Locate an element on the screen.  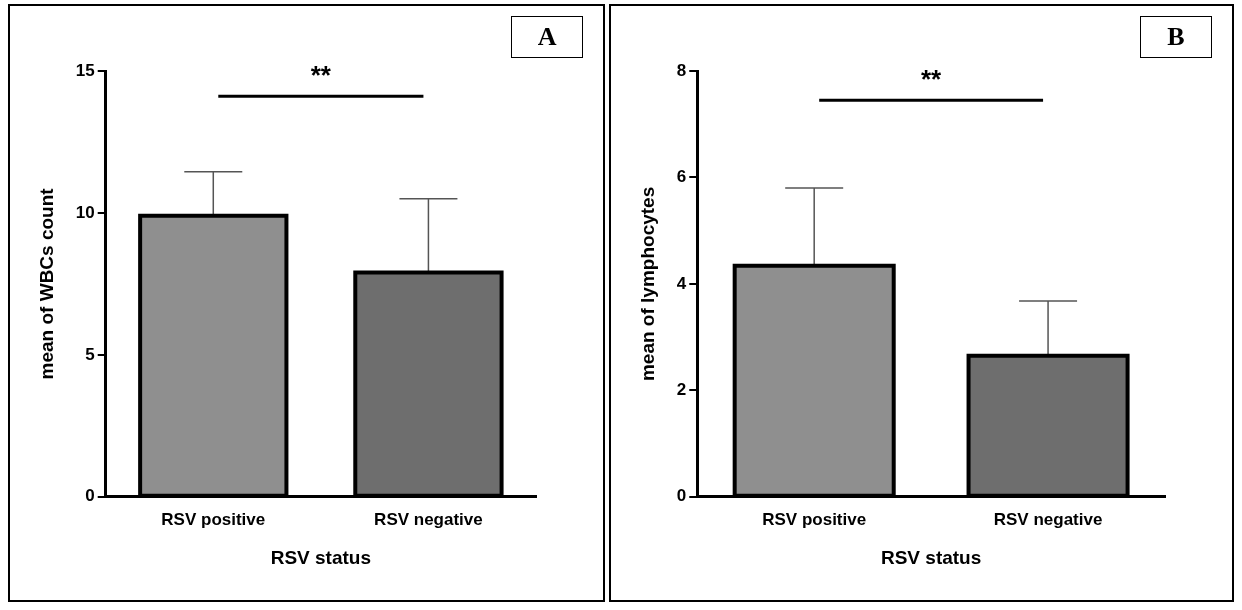
y-tick-label: 10 is located at coordinates (85, 212).